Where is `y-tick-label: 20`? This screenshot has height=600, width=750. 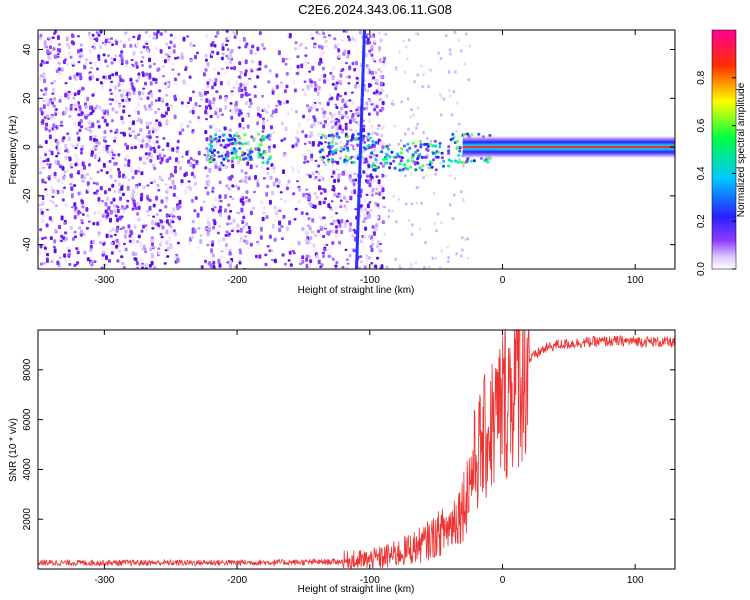 y-tick-label: 20 is located at coordinates (27, 98).